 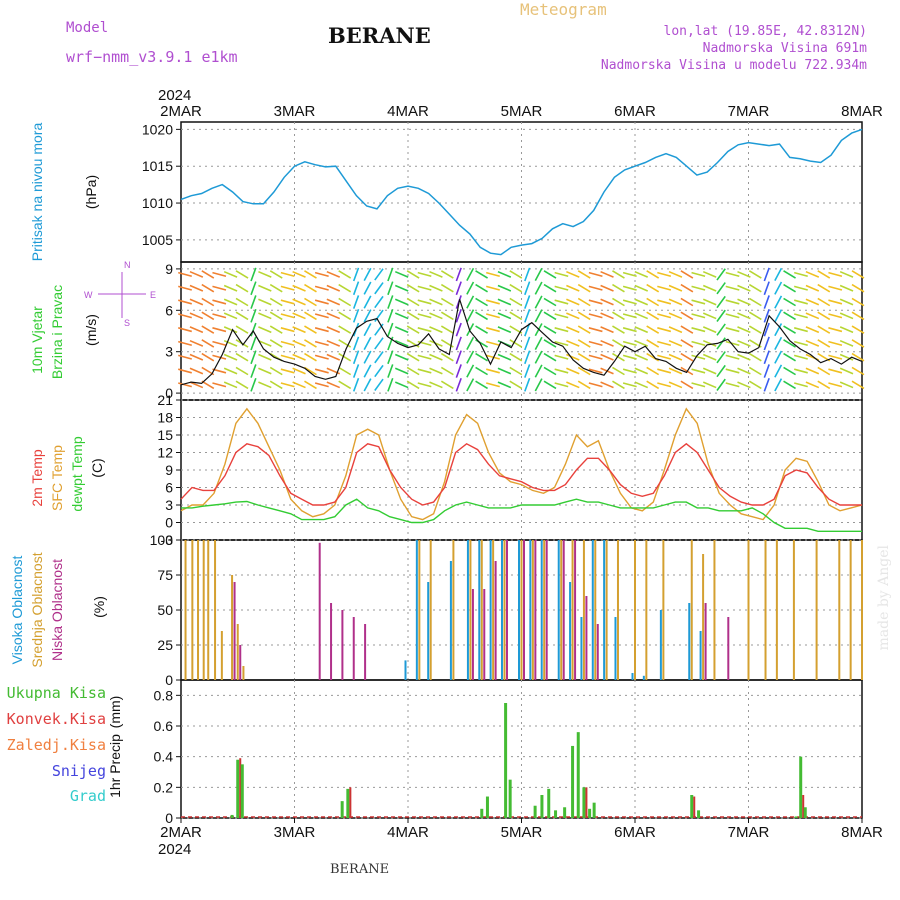 I want to click on pressure-panel: 1005 1010 1015 1020, so click(x=502, y=192).